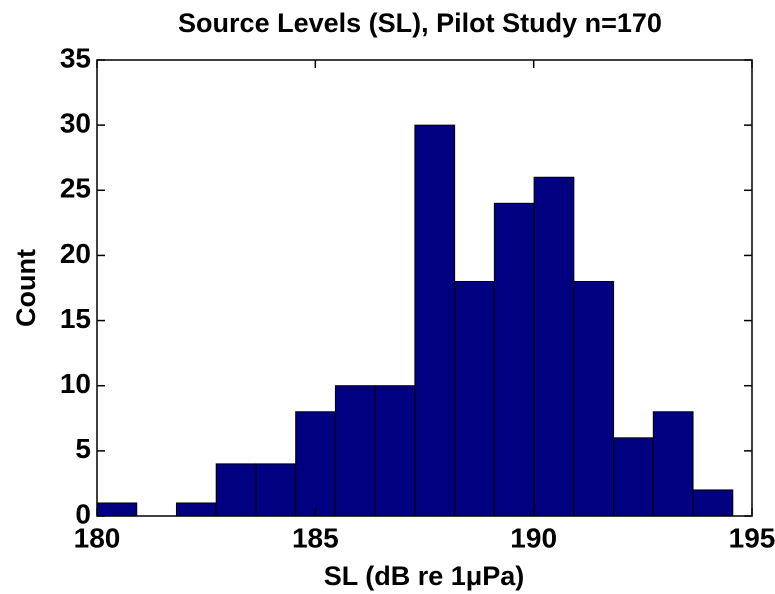 The height and width of the screenshot is (594, 775). I want to click on y-axis-label: Count, so click(26, 288).